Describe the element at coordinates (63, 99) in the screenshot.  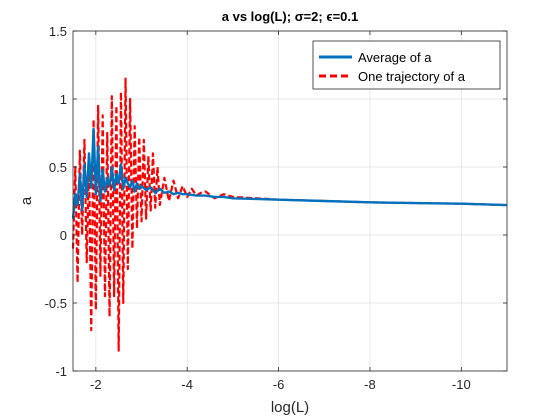
I see `y-tick-label: 1` at that location.